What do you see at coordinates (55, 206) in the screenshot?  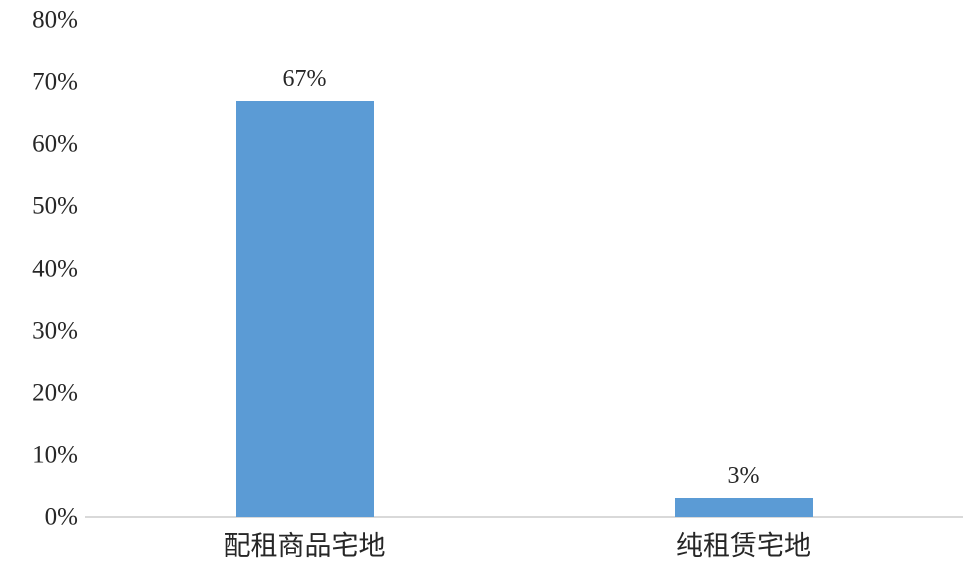 I see `y-axis-tick-label: 50%` at bounding box center [55, 206].